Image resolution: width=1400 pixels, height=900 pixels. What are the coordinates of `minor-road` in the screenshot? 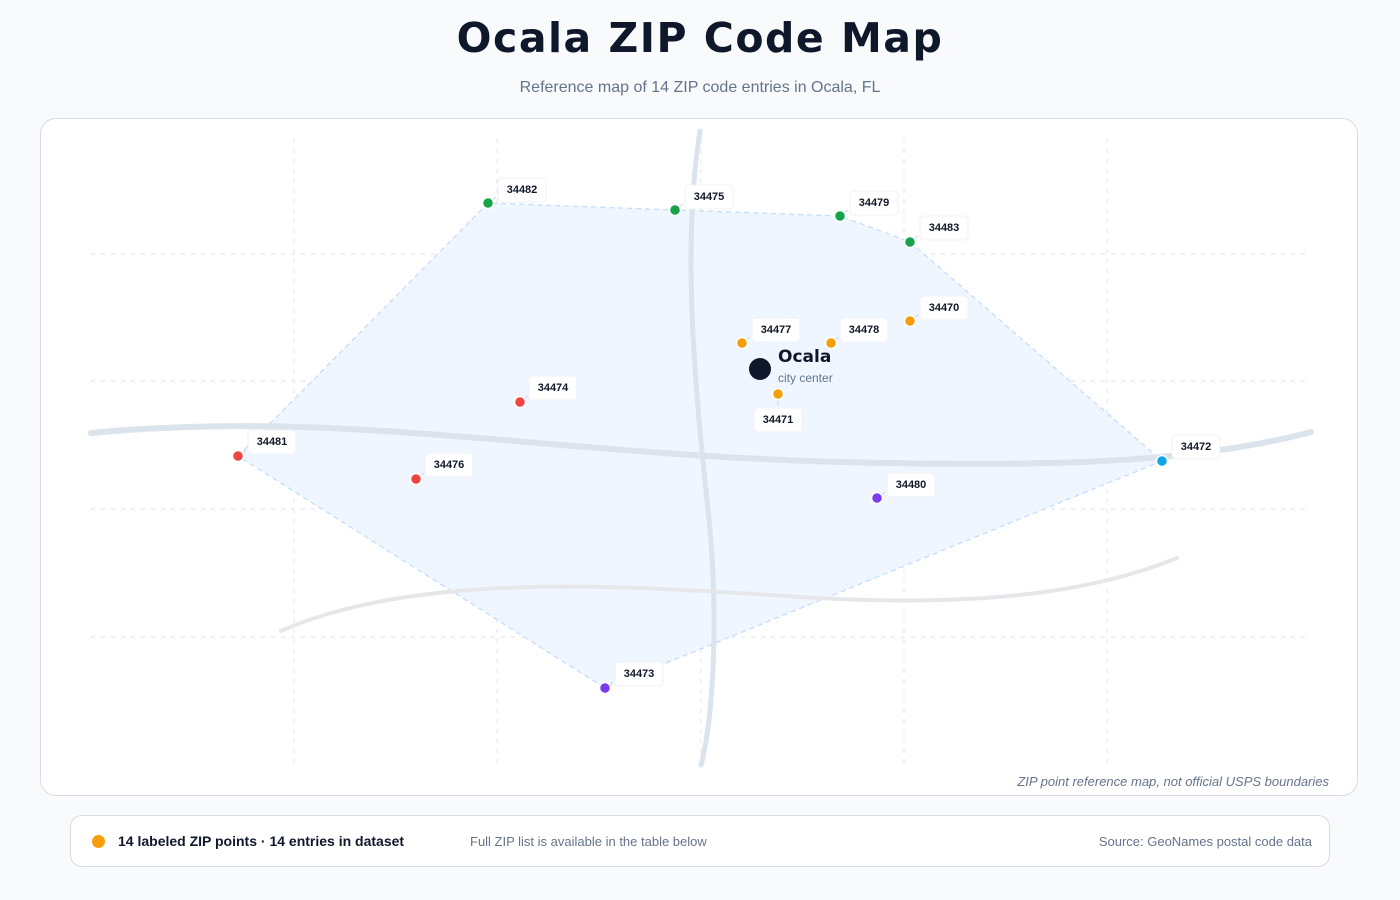 It's located at (729, 594).